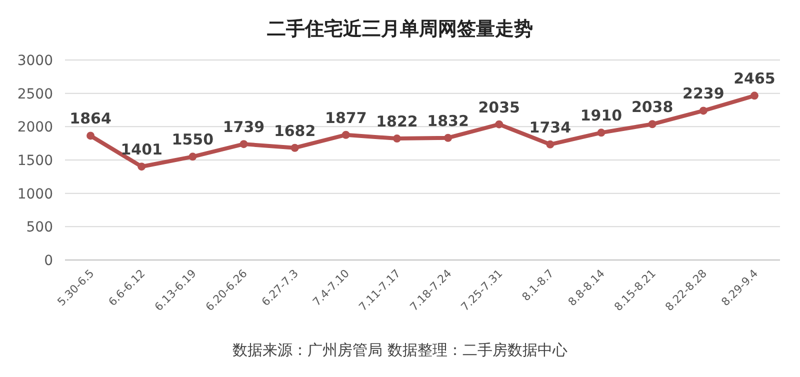 The height and width of the screenshot is (377, 800). What do you see at coordinates (550, 127) in the screenshot?
I see `data-label: 1734` at bounding box center [550, 127].